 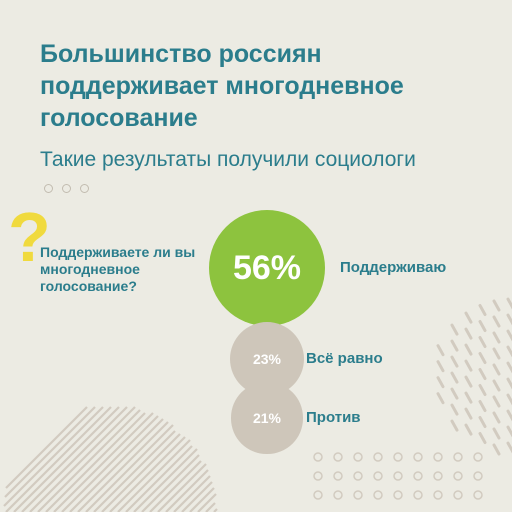 What do you see at coordinates (333, 417) in the screenshot?
I see `result-category-label: Против` at bounding box center [333, 417].